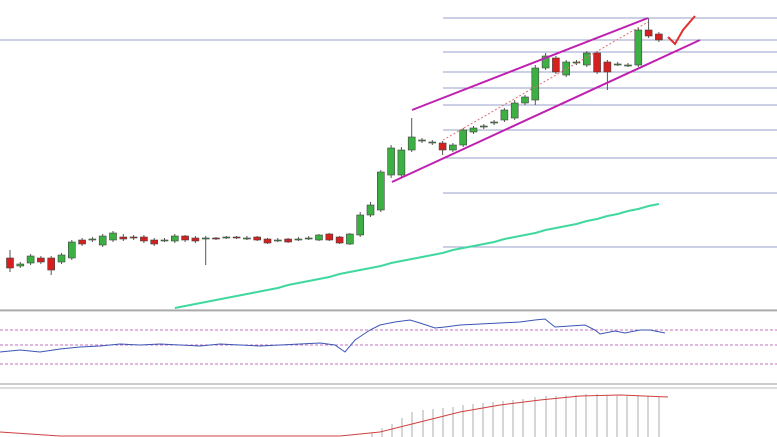 This screenshot has height=437, width=777. What do you see at coordinates (515, 415) in the screenshot?
I see `macd-histogram` at bounding box center [515, 415].